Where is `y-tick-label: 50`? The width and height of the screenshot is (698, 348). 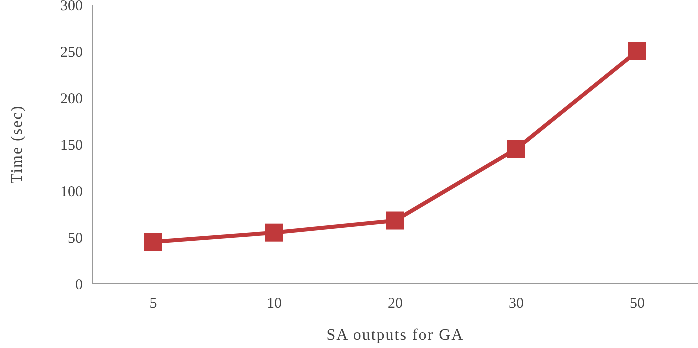 y-tick-label: 50 is located at coordinates (75, 238).